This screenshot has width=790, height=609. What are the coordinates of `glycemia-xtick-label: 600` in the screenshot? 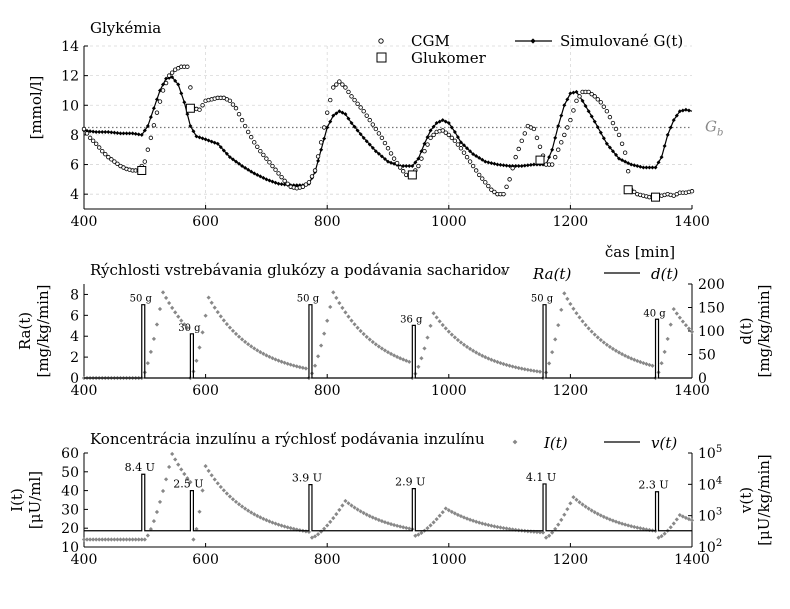 It's located at (205, 222).